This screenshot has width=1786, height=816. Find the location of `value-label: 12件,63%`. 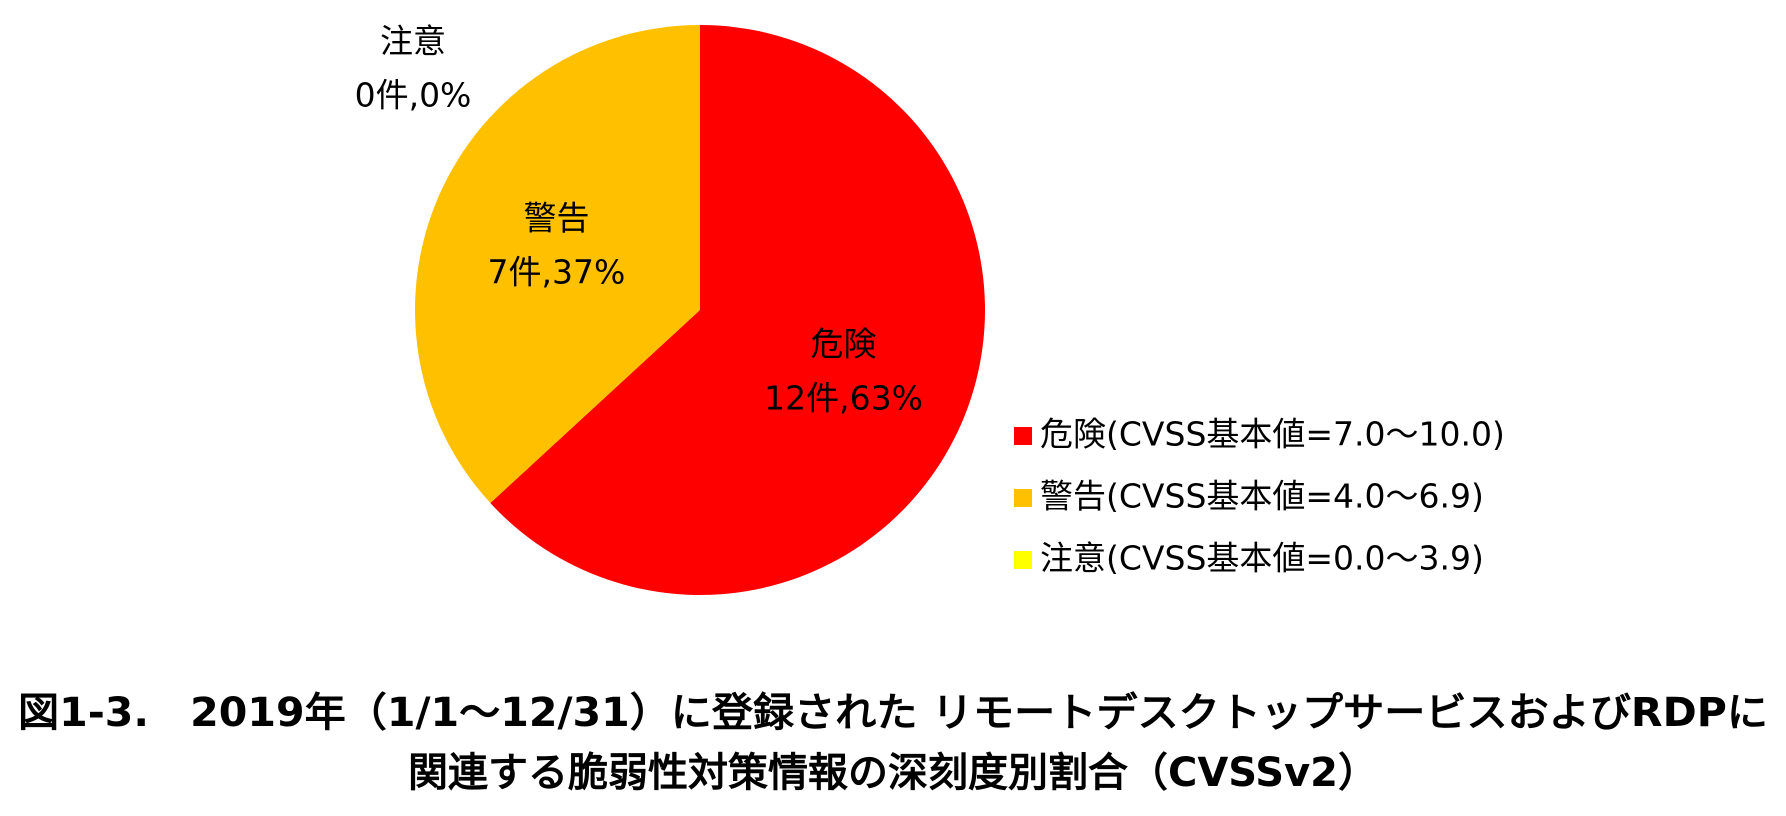

value-label: 12件,63% is located at coordinates (843, 397).